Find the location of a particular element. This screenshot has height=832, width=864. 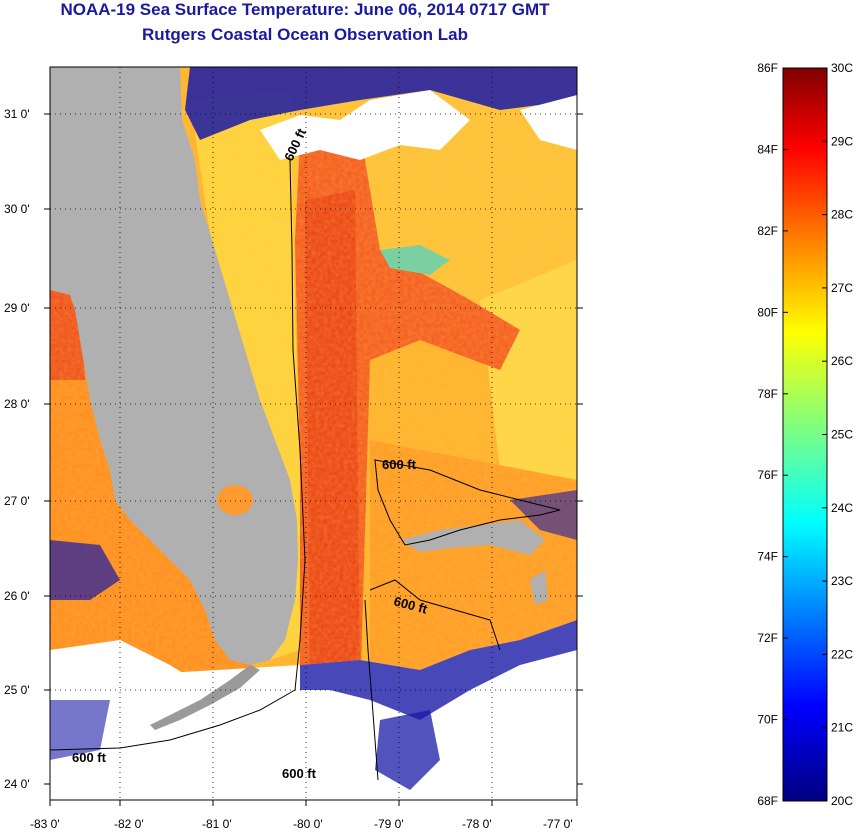

lon-tick-label: -78 0' is located at coordinates (477, 824).